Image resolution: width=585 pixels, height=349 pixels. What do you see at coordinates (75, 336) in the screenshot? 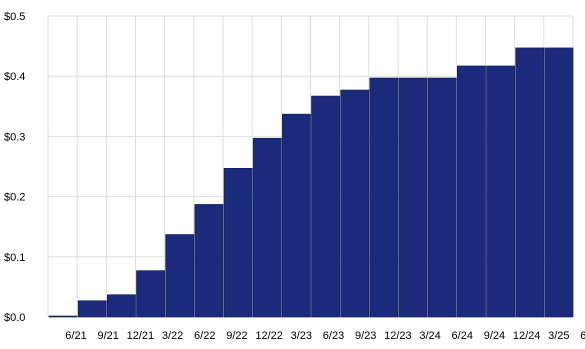
I see `x-tick-label: 6/21` at bounding box center [75, 336].